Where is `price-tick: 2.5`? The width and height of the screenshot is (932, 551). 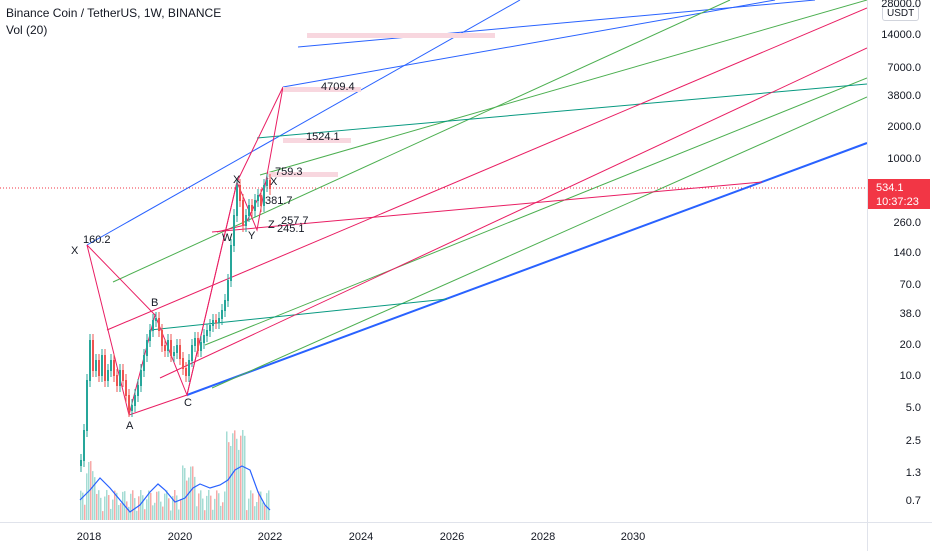 price-tick: 2.5 is located at coordinates (913, 441).